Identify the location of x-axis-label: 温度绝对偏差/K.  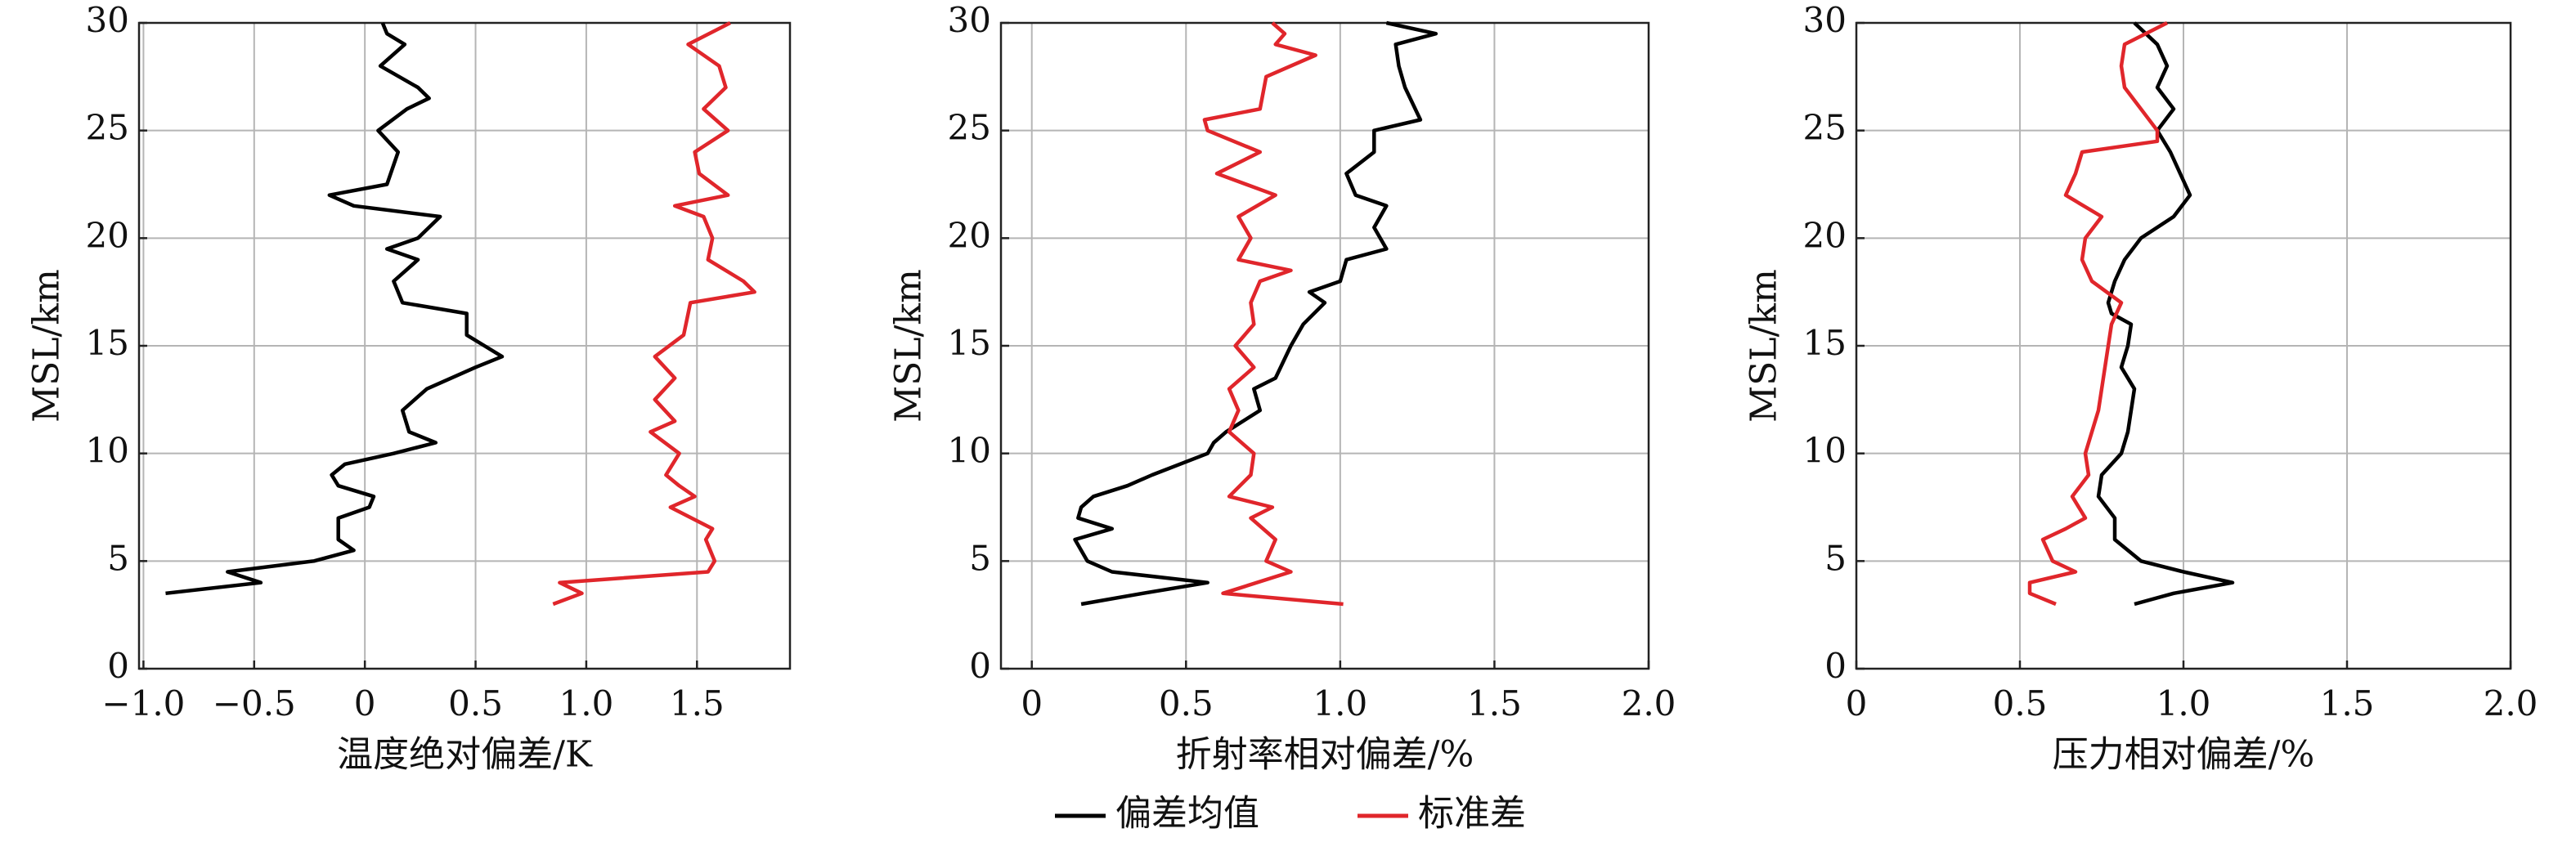
(465, 755).